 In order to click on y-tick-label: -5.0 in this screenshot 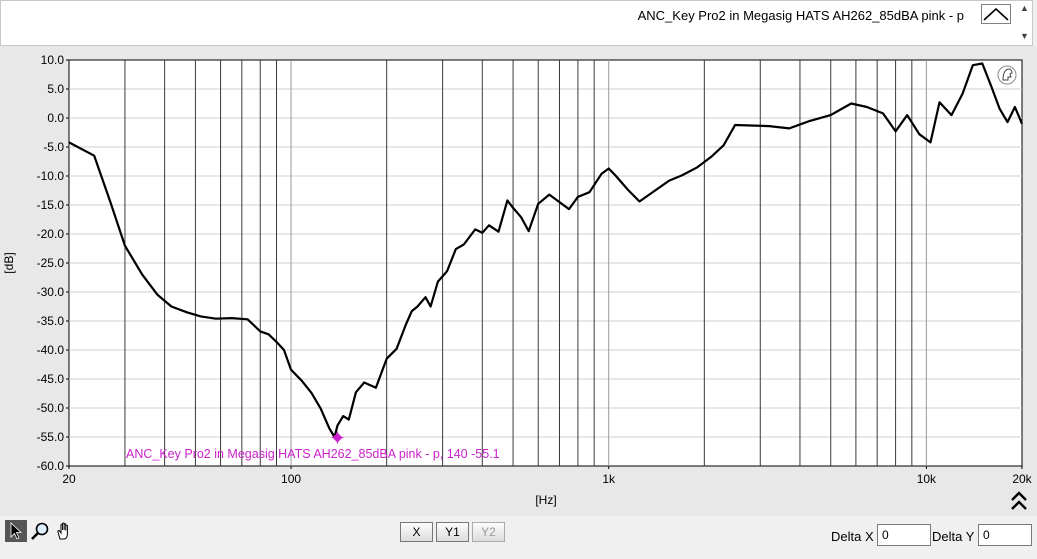, I will do `click(53, 147)`.